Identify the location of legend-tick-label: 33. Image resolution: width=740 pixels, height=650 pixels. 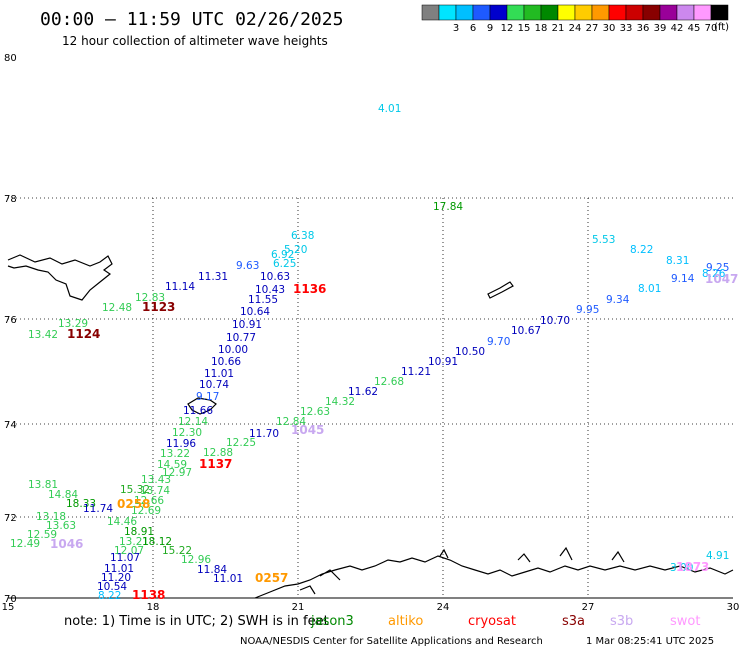
(626, 28).